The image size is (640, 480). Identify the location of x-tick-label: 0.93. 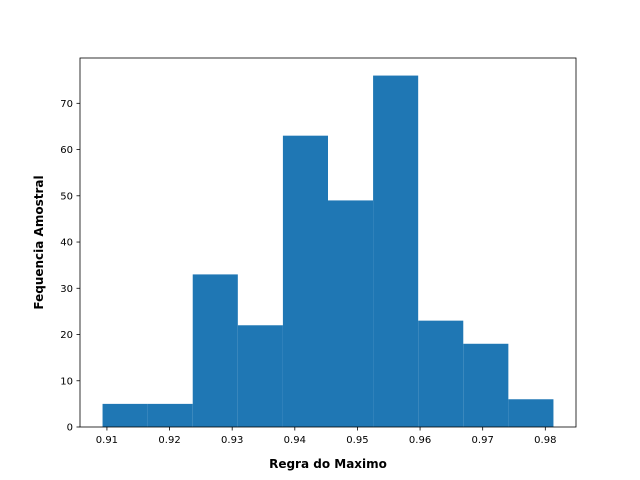
(232, 440).